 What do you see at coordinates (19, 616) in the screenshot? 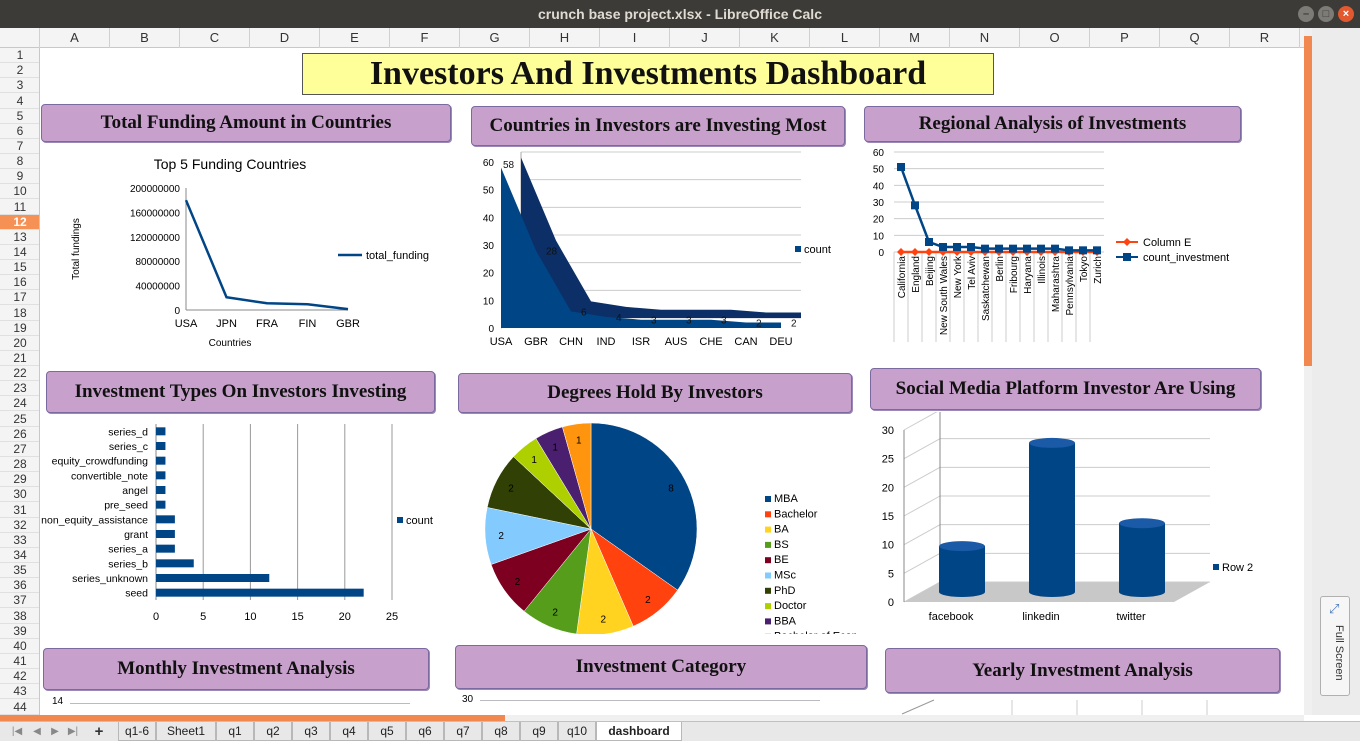
I see `row-header-38: 38` at bounding box center [19, 616].